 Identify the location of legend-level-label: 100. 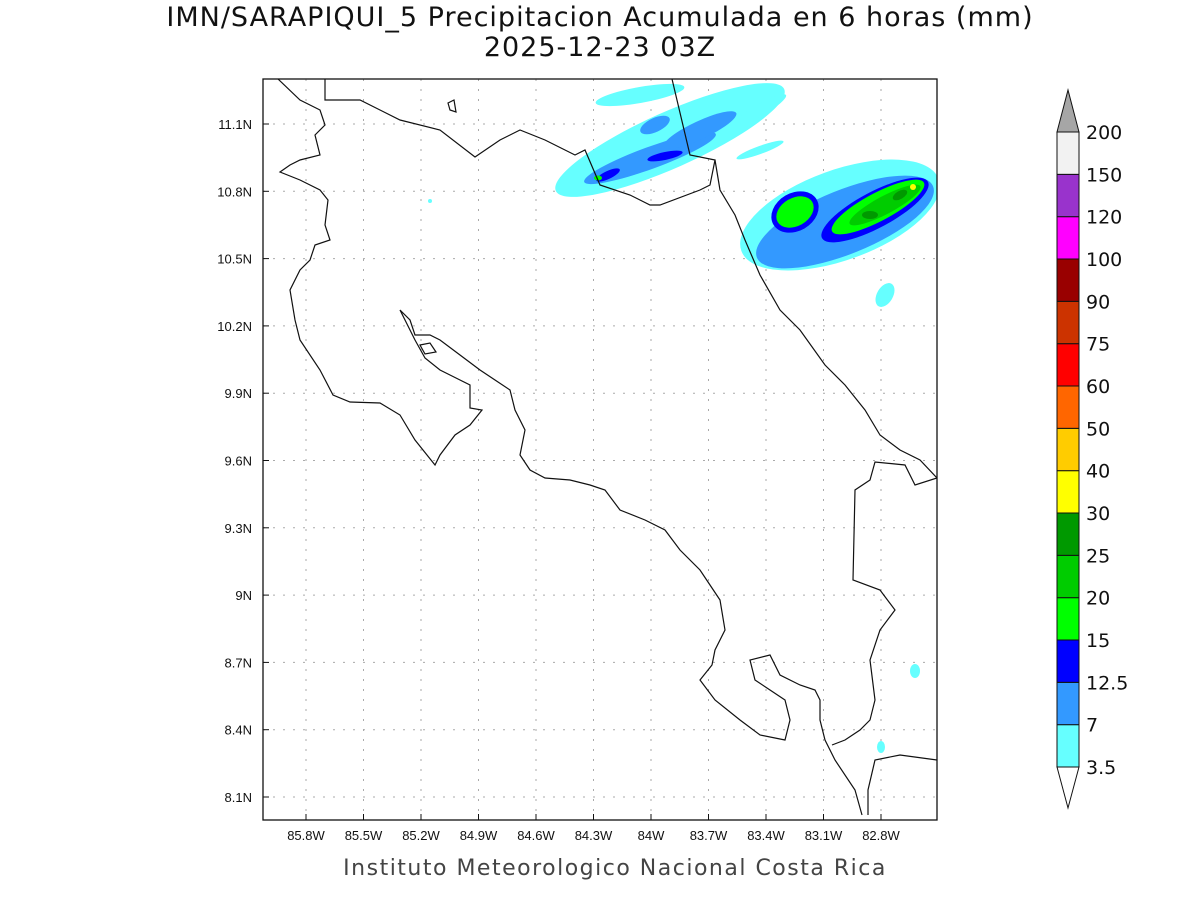
(1104, 260).